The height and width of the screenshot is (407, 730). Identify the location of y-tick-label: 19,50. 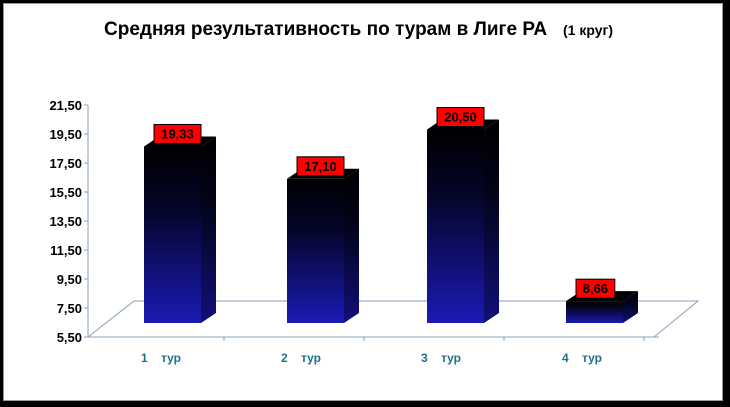
(65, 134).